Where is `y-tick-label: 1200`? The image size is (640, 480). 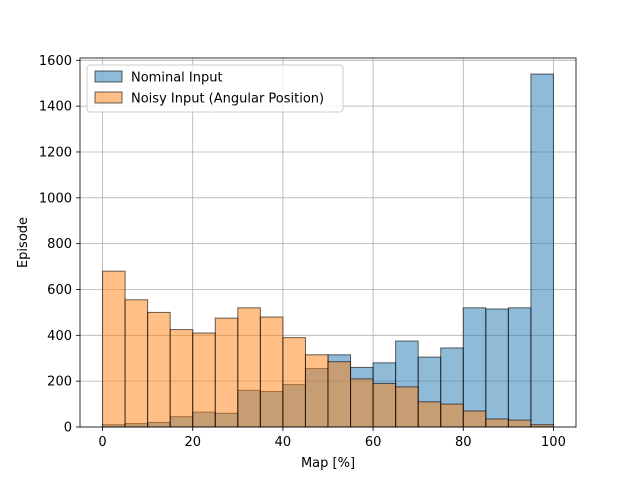
y-tick-label: 1200 is located at coordinates (55, 152).